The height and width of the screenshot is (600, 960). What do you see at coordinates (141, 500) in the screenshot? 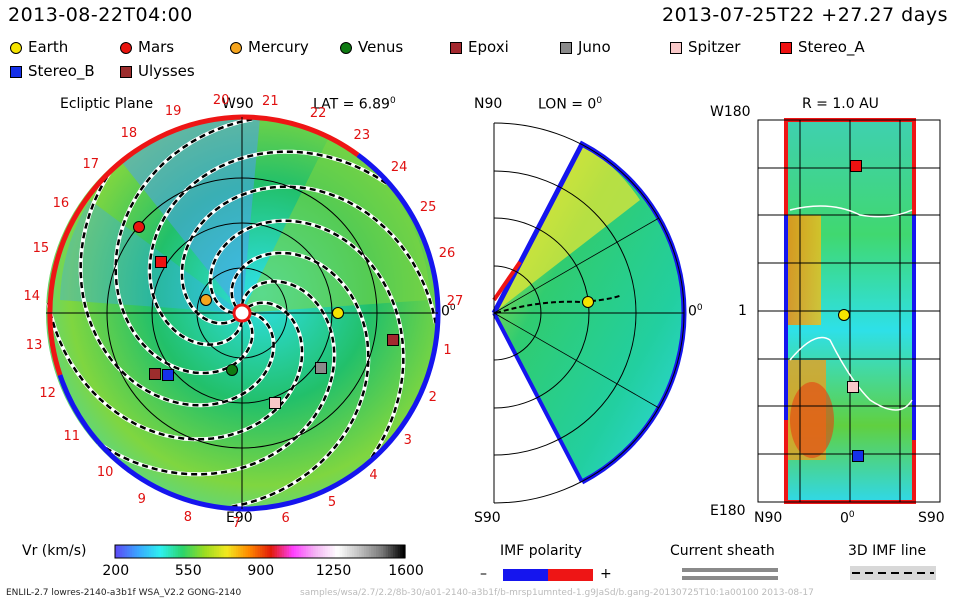
I see `day-tick-9: 9` at bounding box center [141, 500].